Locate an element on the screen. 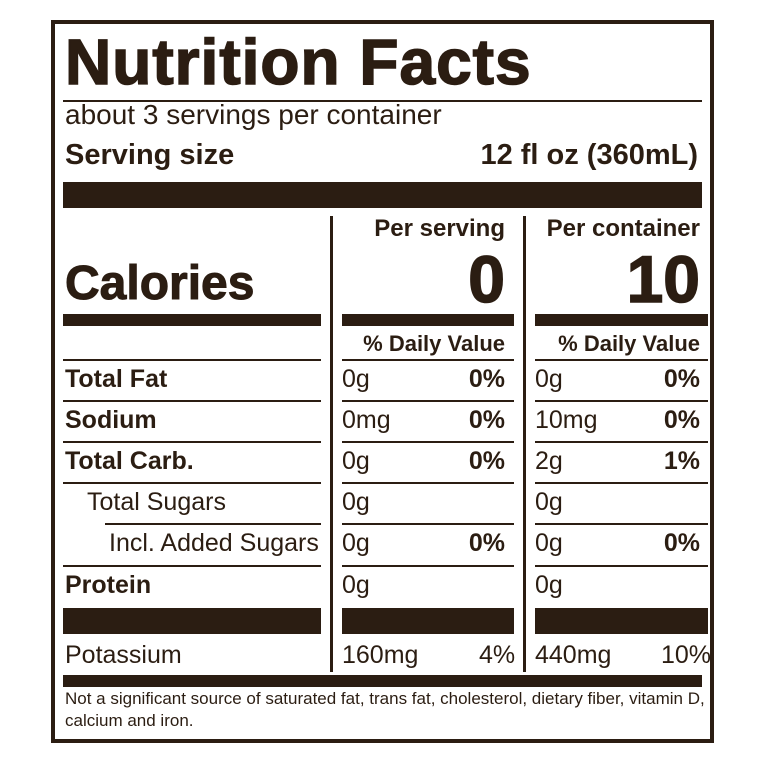 The image size is (768, 768). calories-bar-right is located at coordinates (621, 320).